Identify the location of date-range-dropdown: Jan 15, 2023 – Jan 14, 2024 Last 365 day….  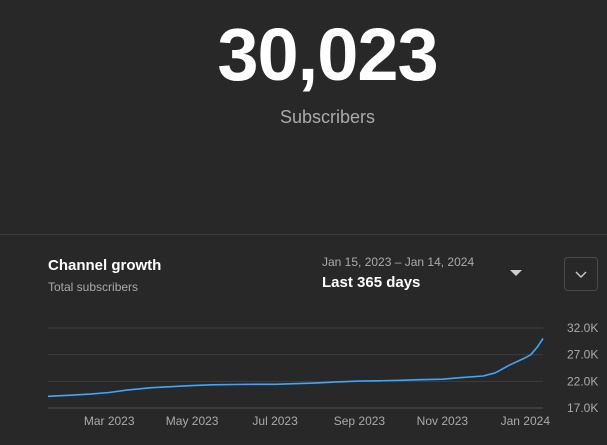
(427, 275).